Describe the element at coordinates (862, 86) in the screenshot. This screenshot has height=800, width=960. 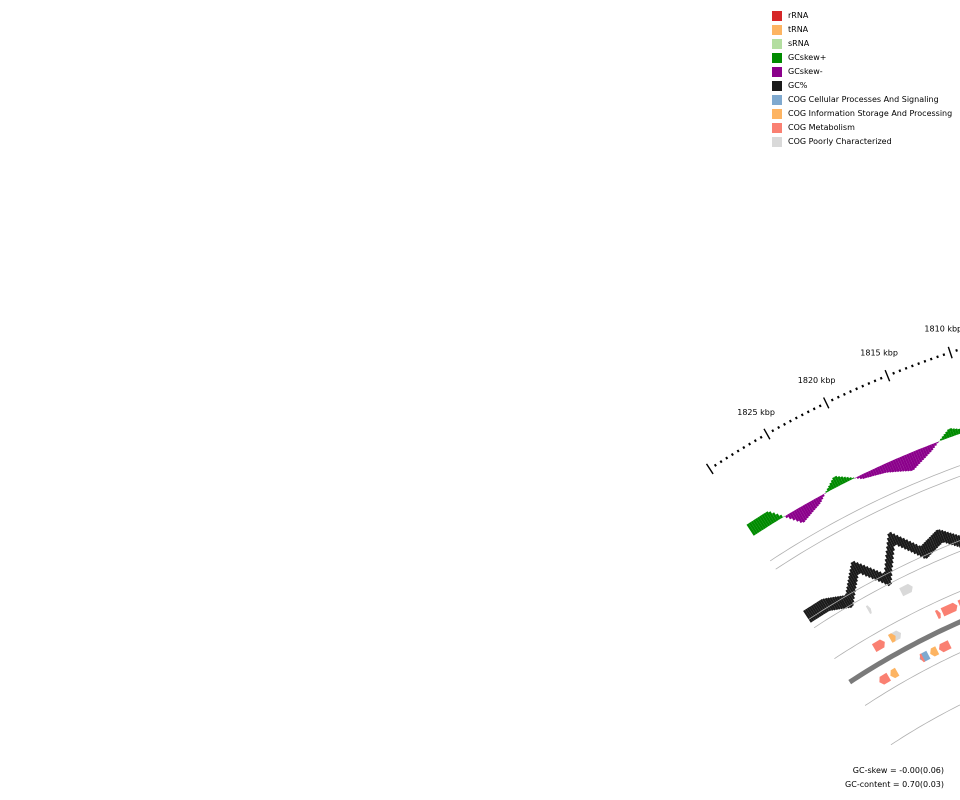
I see `legend-item: GC%` at that location.